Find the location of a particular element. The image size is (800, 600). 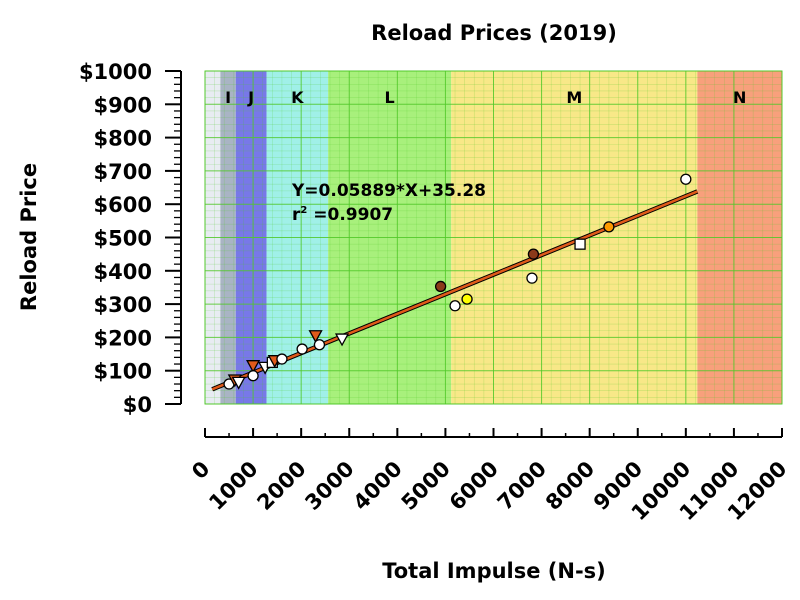

y-tick-label: $300 is located at coordinates (123, 305).